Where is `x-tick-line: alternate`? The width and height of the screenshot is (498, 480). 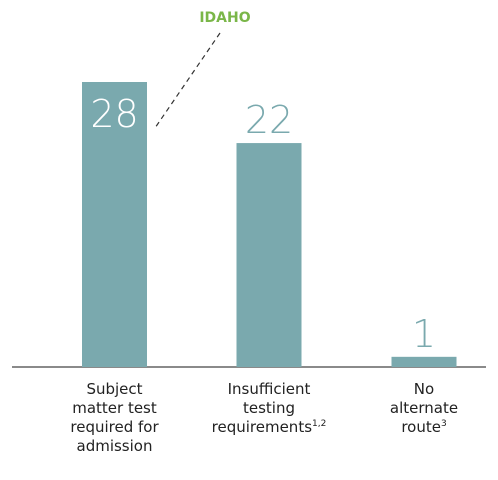 x-tick-line: alternate is located at coordinates (424, 408).